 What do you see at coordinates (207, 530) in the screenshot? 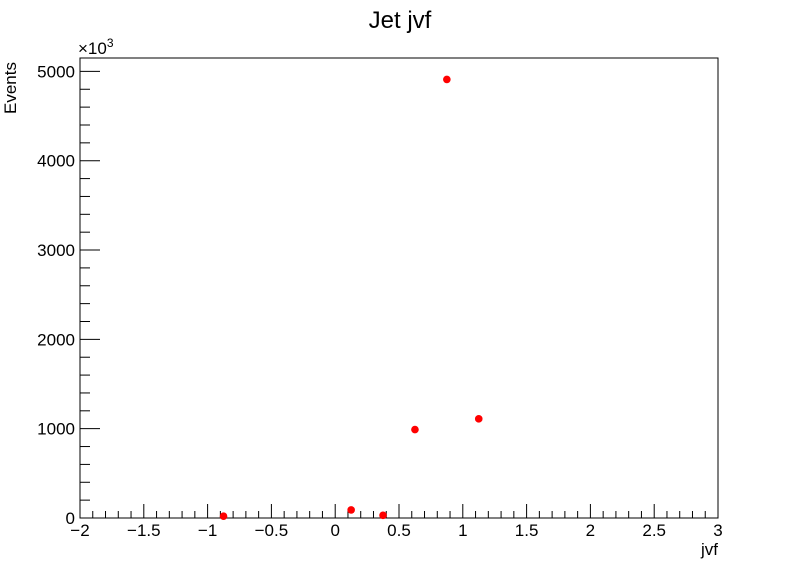
I see `x-tick-label: −1` at bounding box center [207, 530].